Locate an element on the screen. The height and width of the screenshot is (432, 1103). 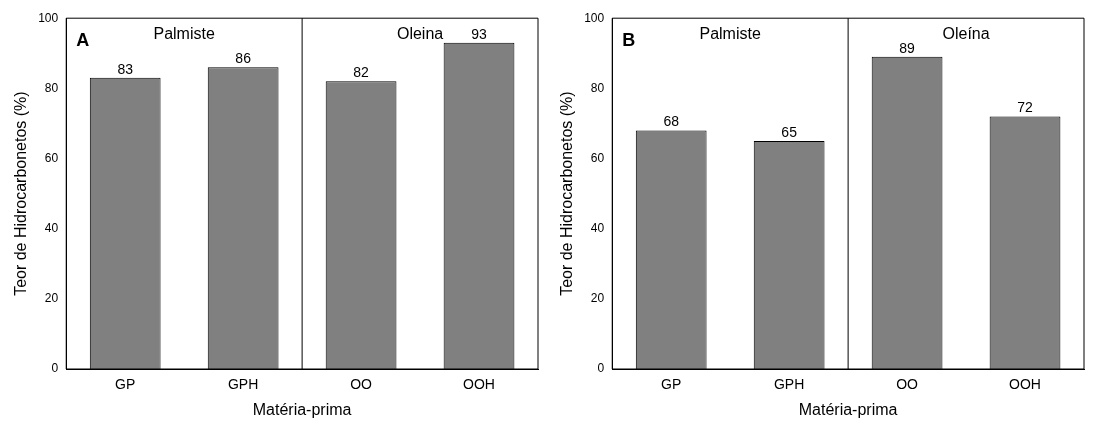
data-label: 65 is located at coordinates (789, 131).